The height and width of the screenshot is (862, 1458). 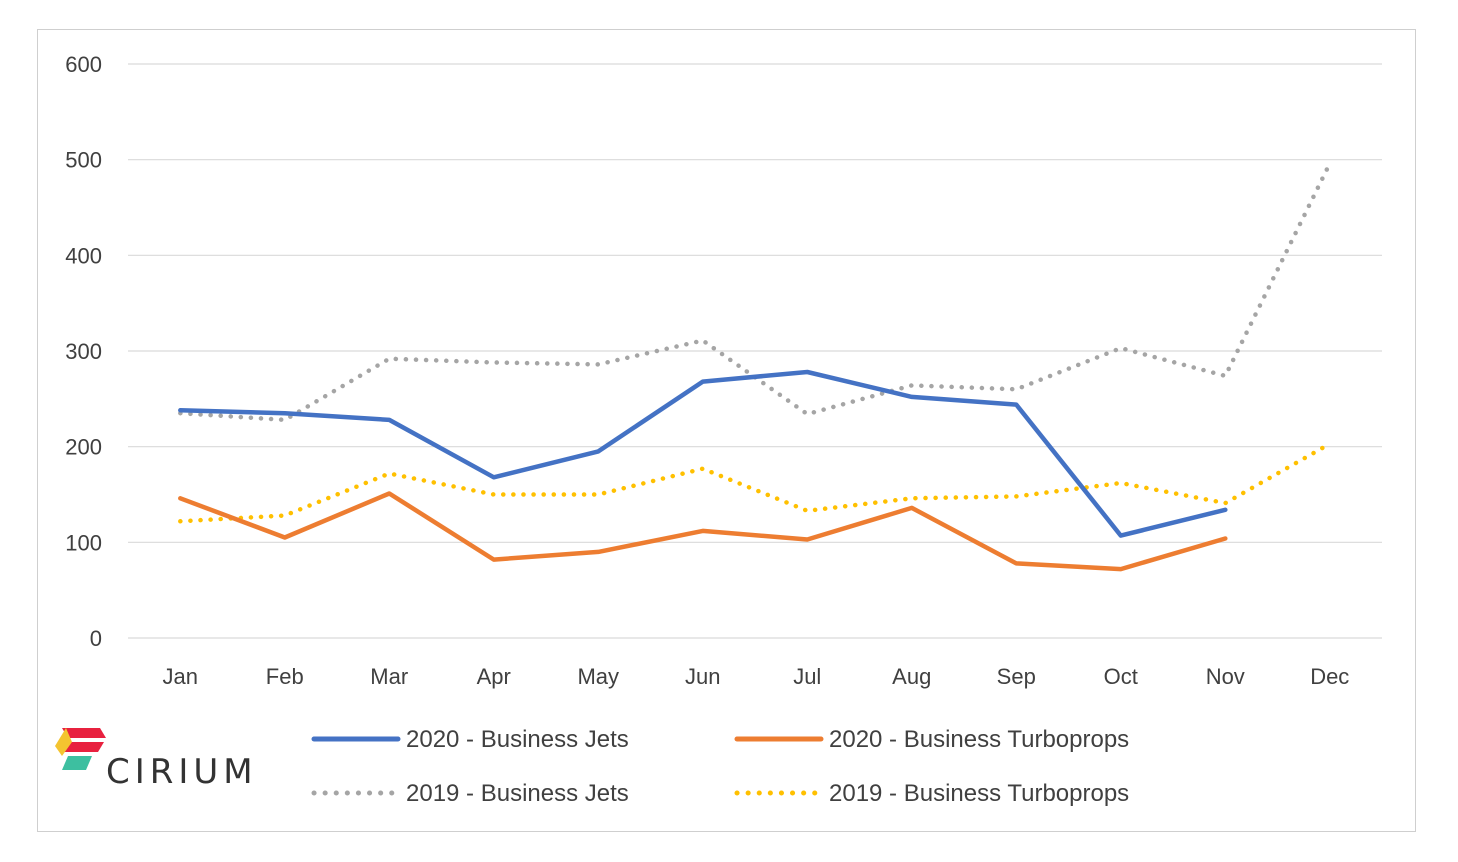 I want to click on x-tick-label: Jul, so click(x=807, y=676).